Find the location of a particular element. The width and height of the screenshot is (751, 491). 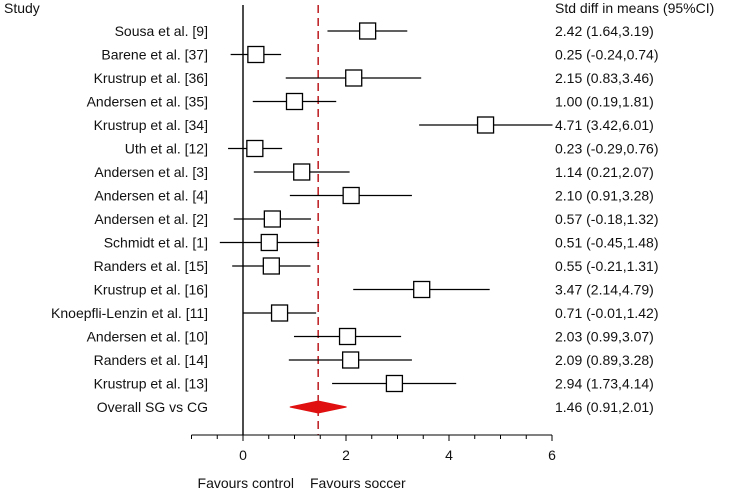

study-effect-text: 1.00 (0.19,1.81) is located at coordinates (604, 102).